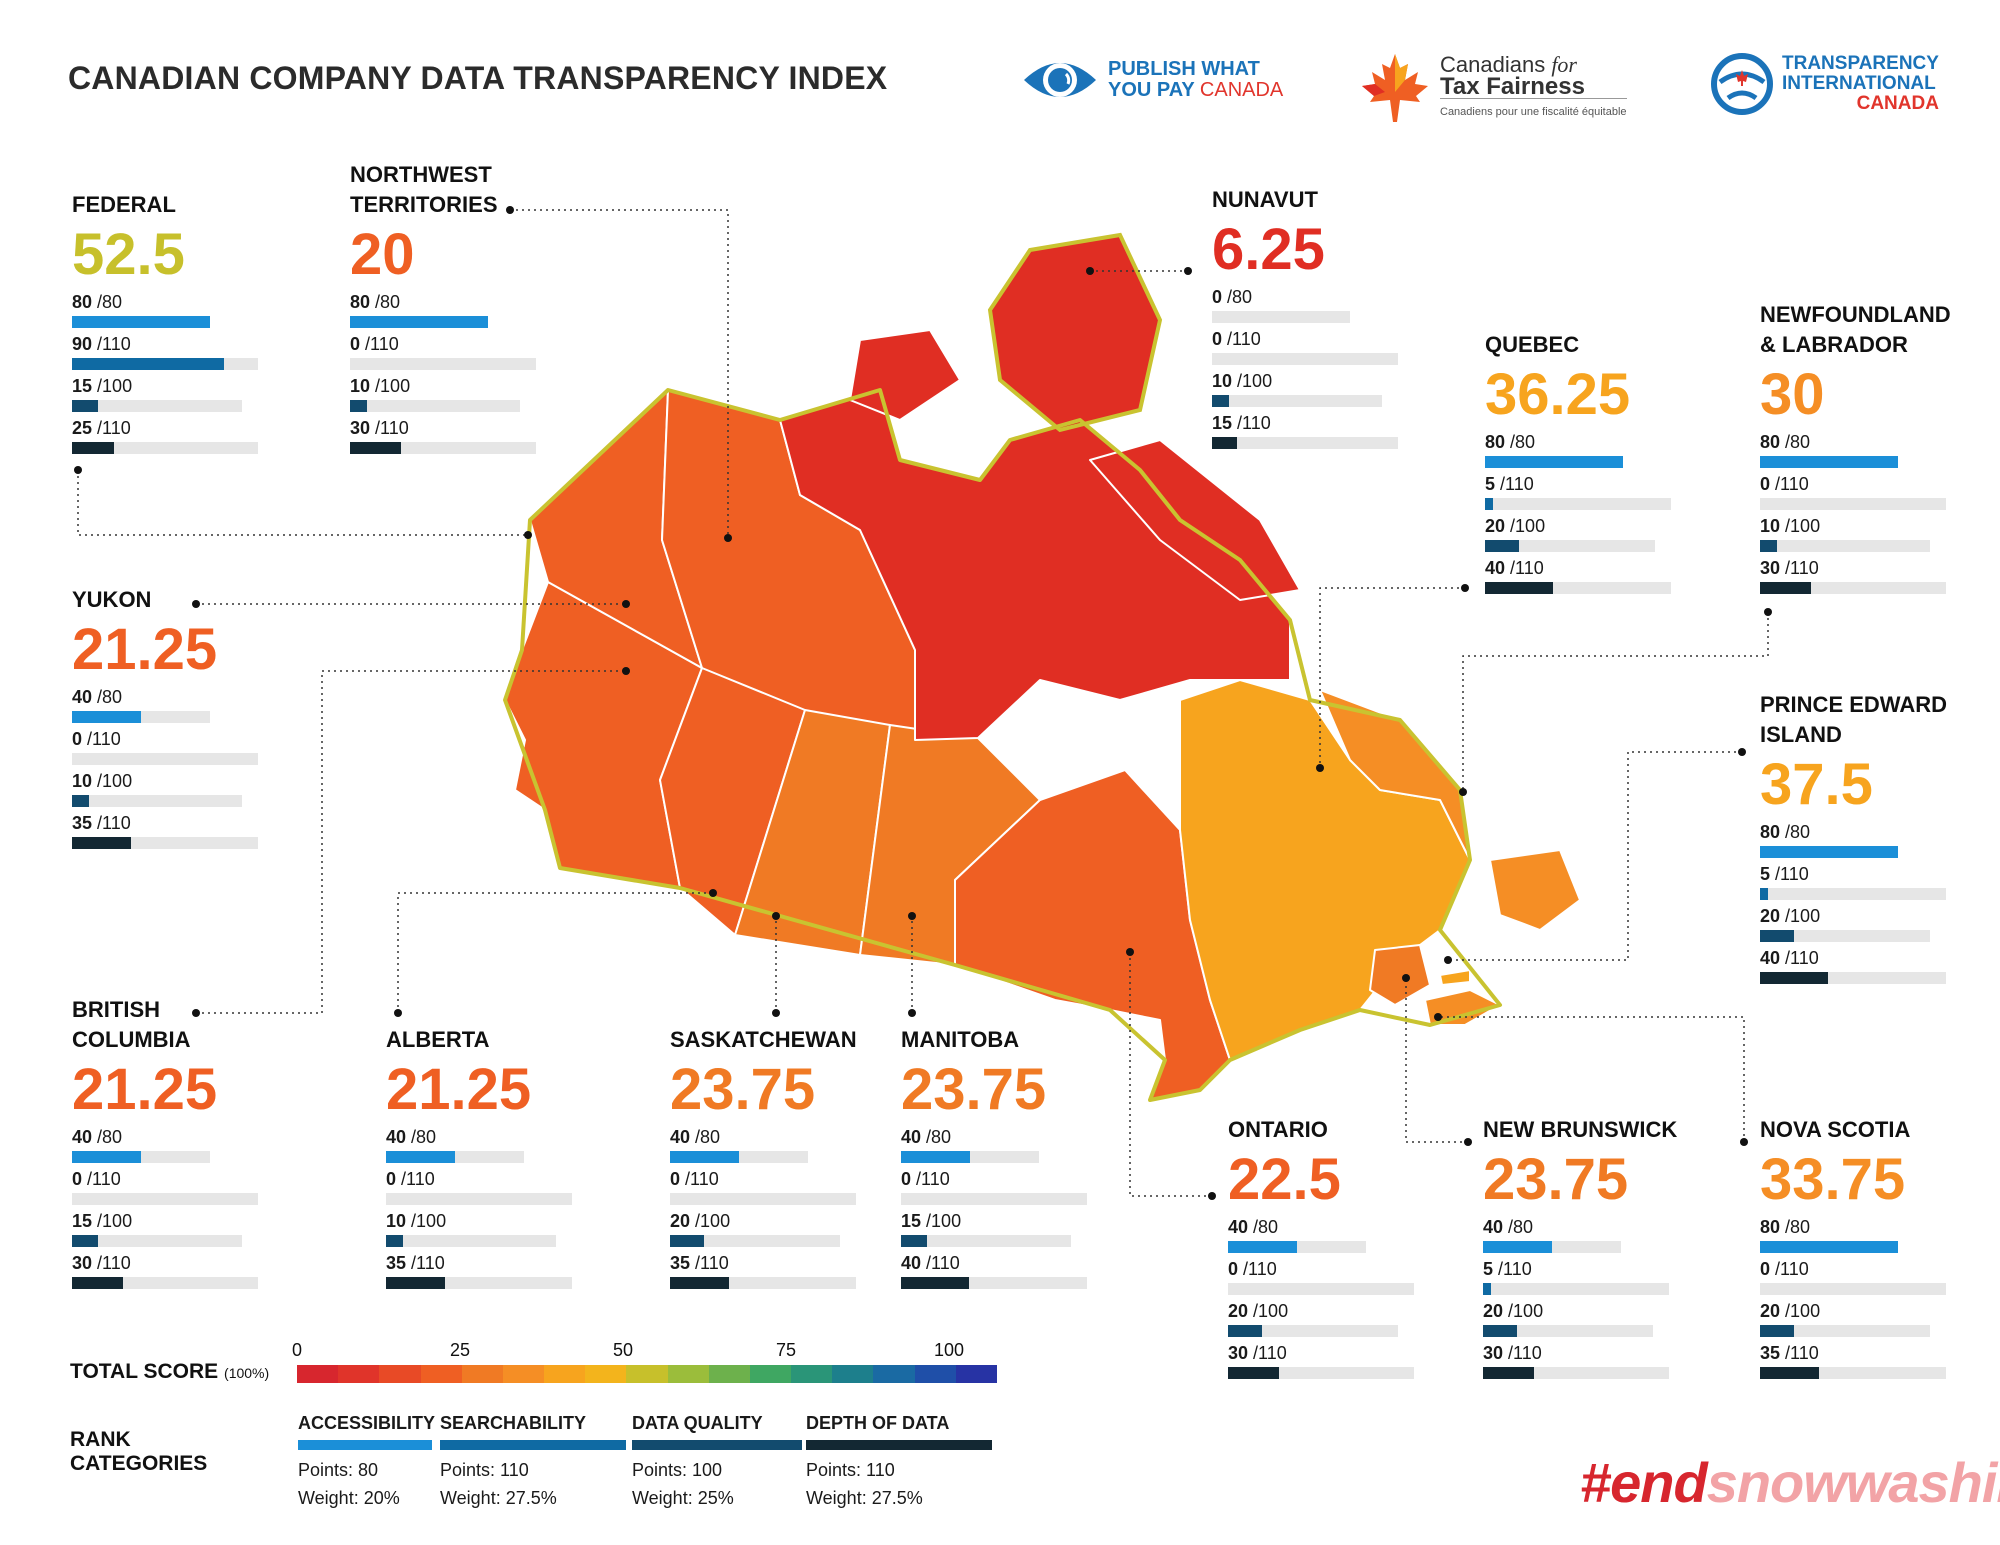  What do you see at coordinates (1770, 1353) in the screenshot?
I see `metric-value: 35` at bounding box center [1770, 1353].